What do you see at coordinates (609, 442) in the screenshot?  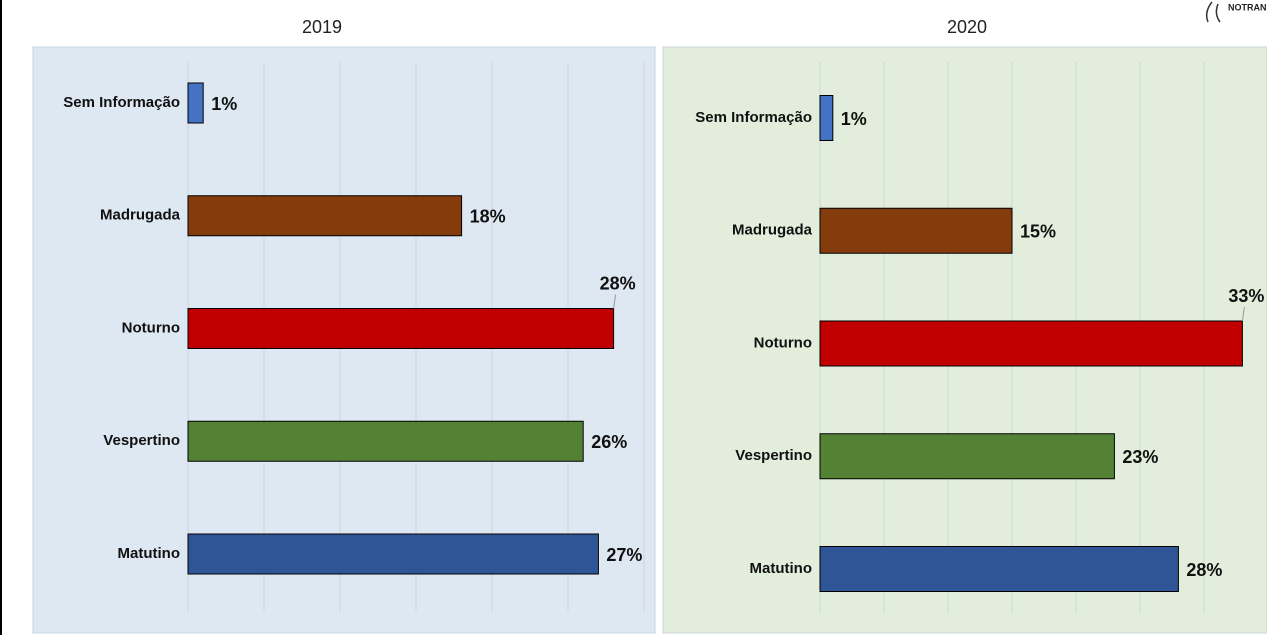 I see `value-label: 26%` at bounding box center [609, 442].